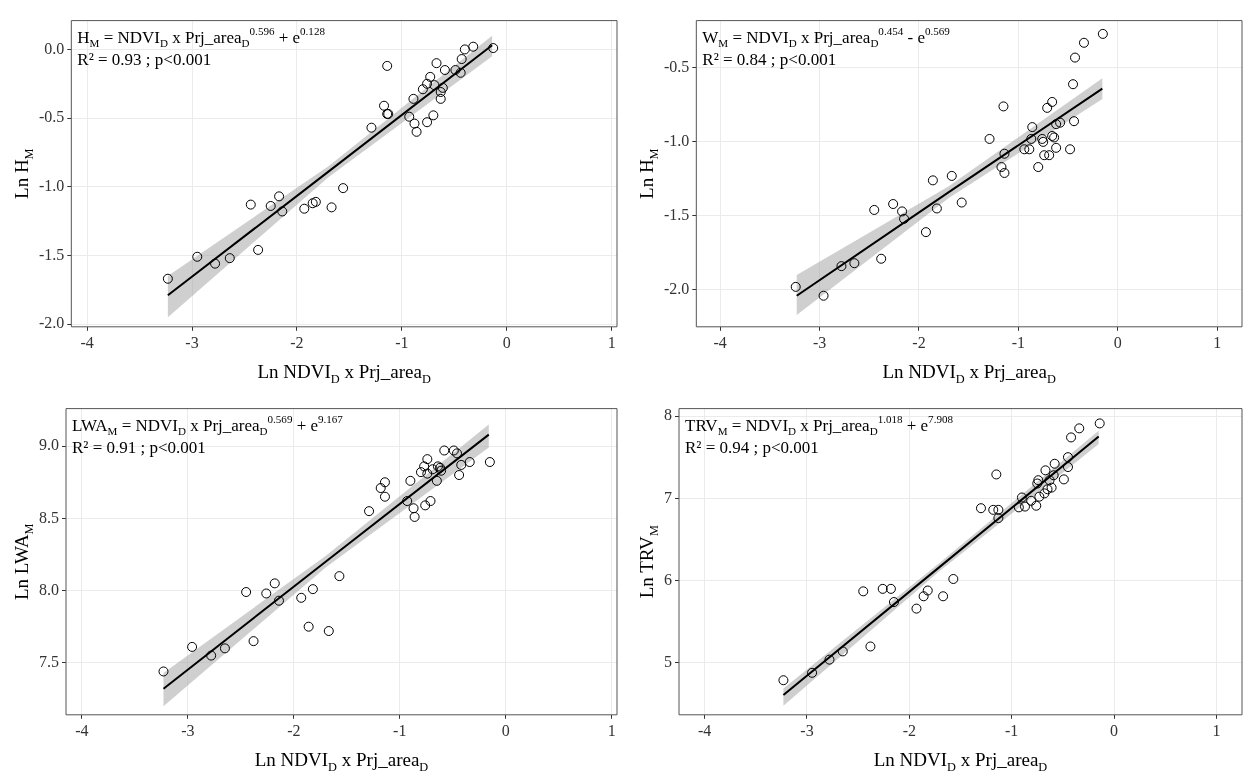 The height and width of the screenshot is (781, 1259). What do you see at coordinates (23, 173) in the screenshot?
I see `y-axis-title: Ln HM` at bounding box center [23, 173].